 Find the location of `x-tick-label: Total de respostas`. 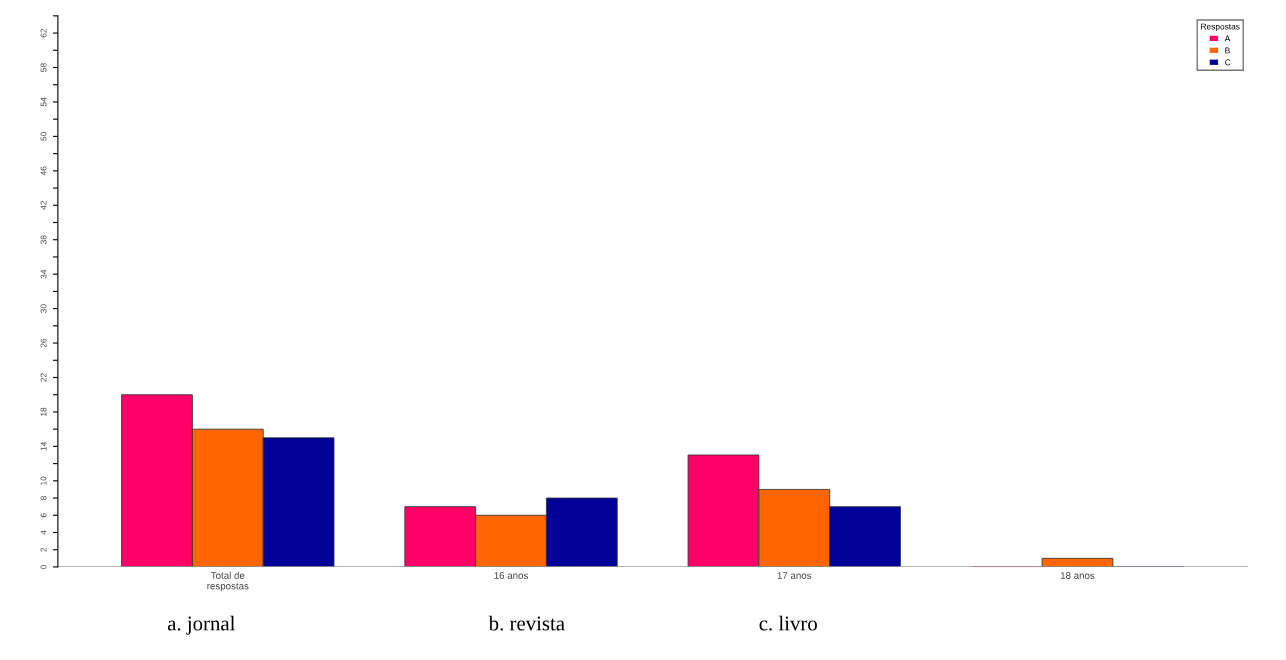

x-tick-label: Total de respostas is located at coordinates (228, 581).